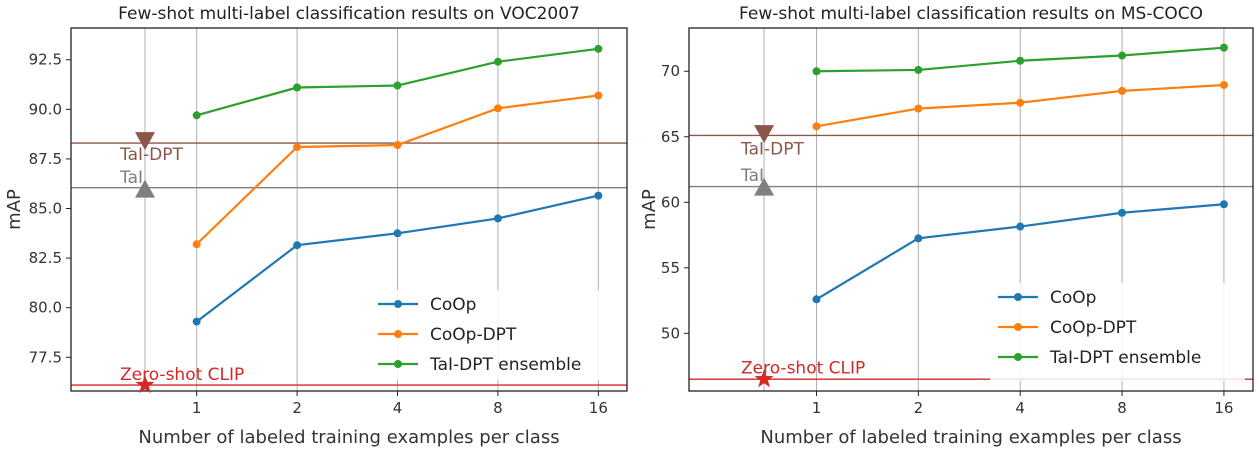  Describe the element at coordinates (670, 268) in the screenshot. I see `y-tick-label: 55` at that location.